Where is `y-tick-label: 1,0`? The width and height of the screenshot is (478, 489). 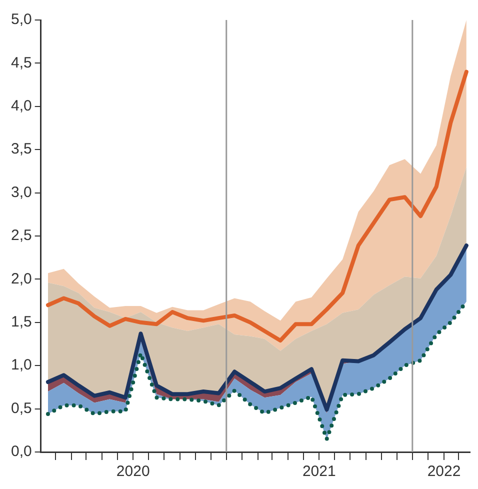 y-tick-label: 1,0 is located at coordinates (21, 365).